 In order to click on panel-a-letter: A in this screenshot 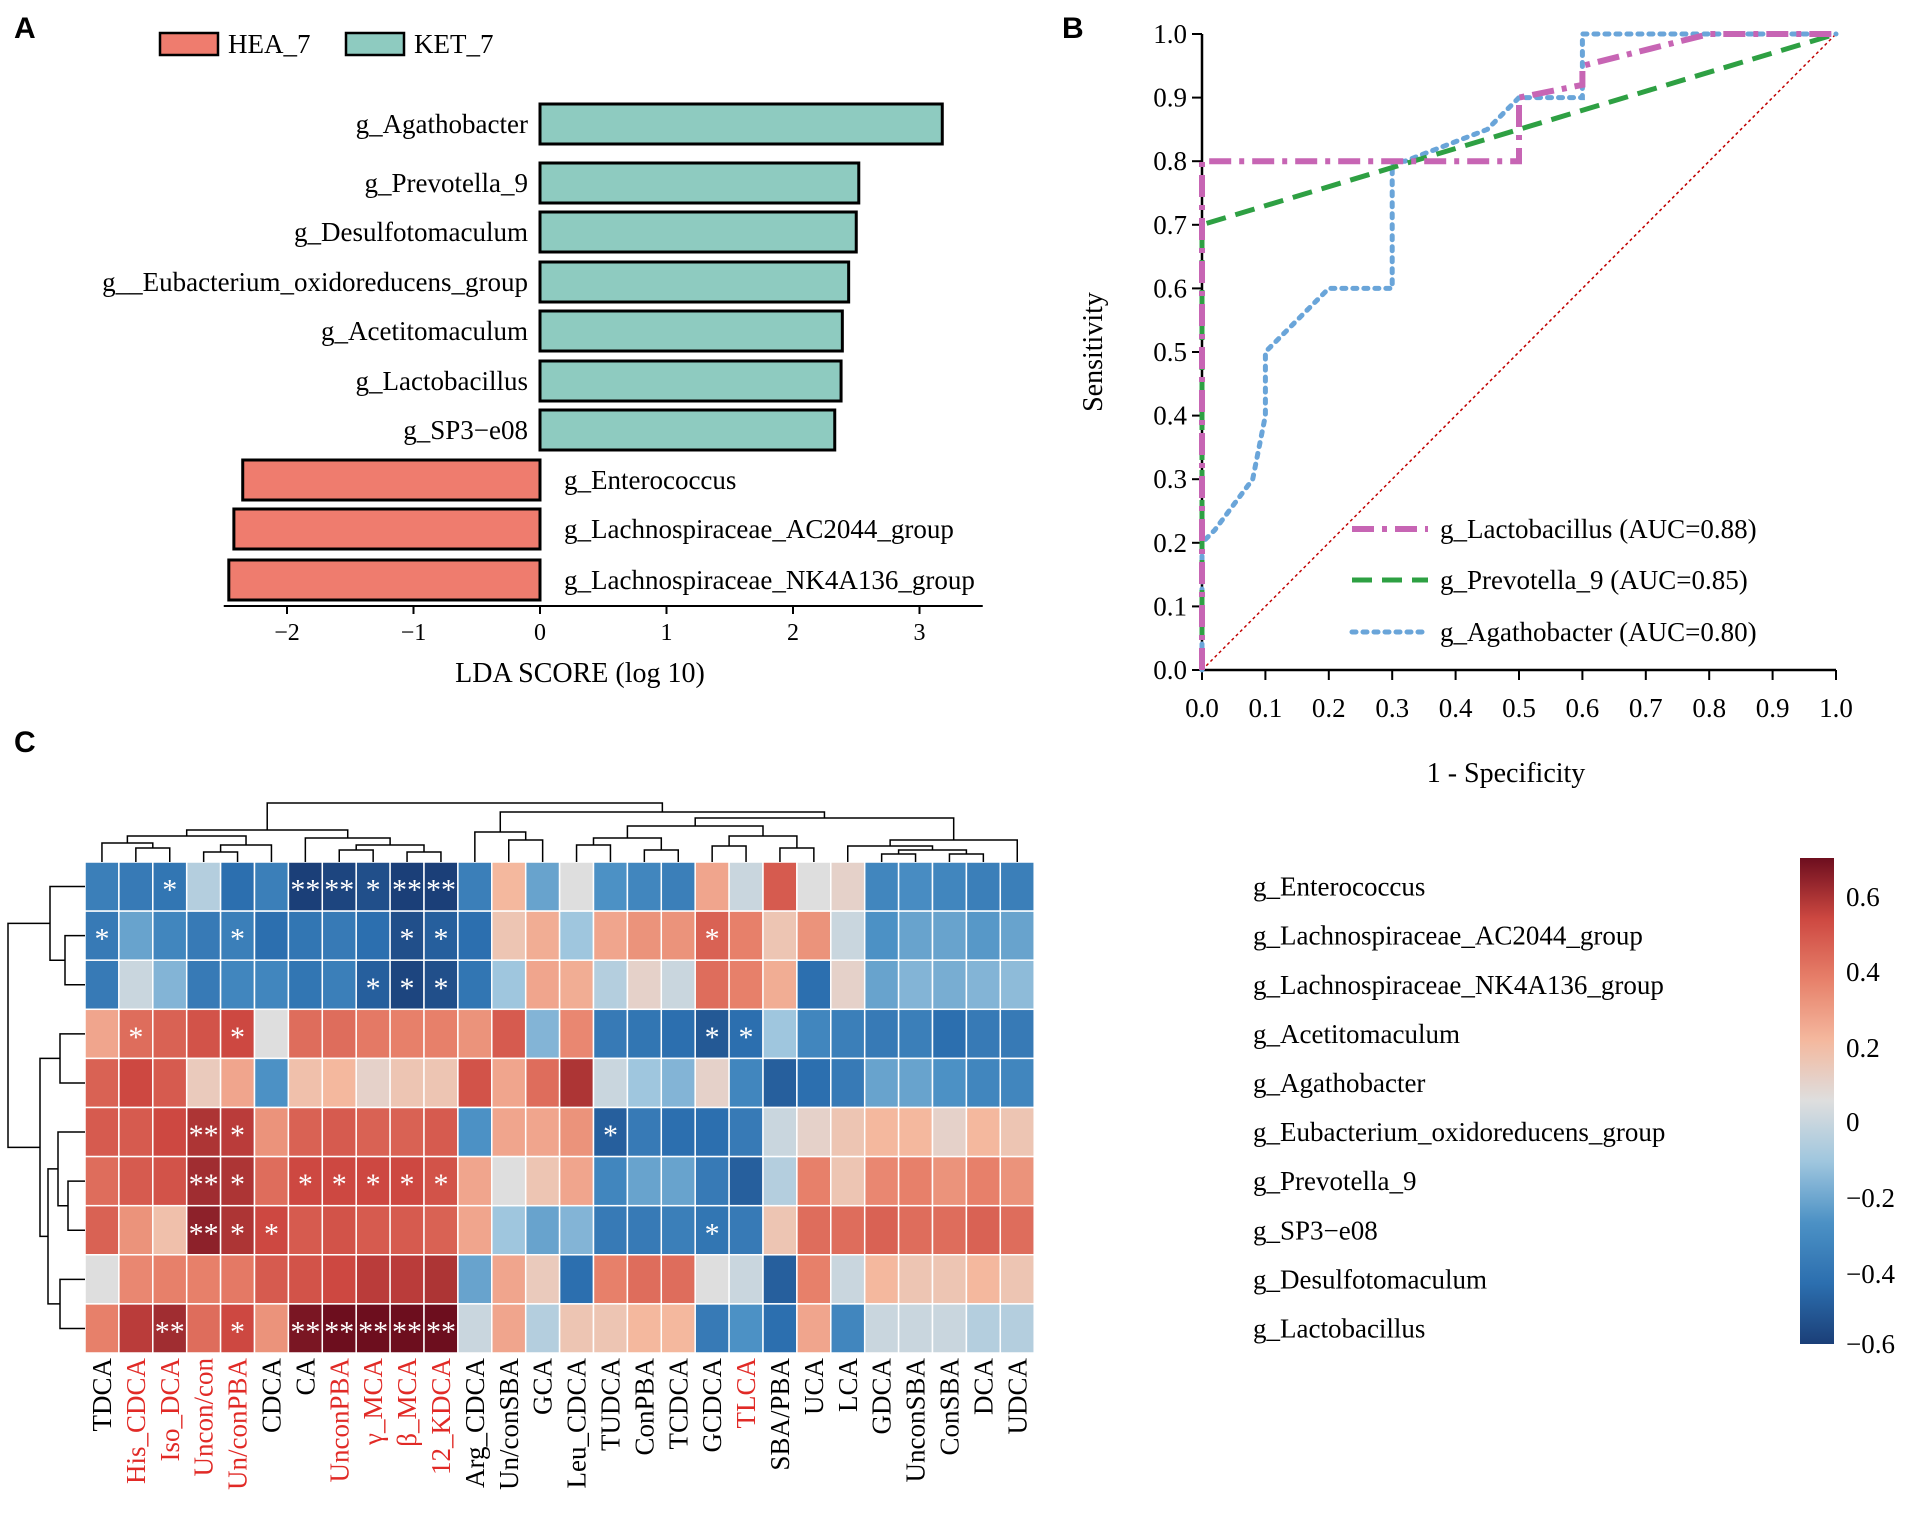, I will do `click(25, 28)`.